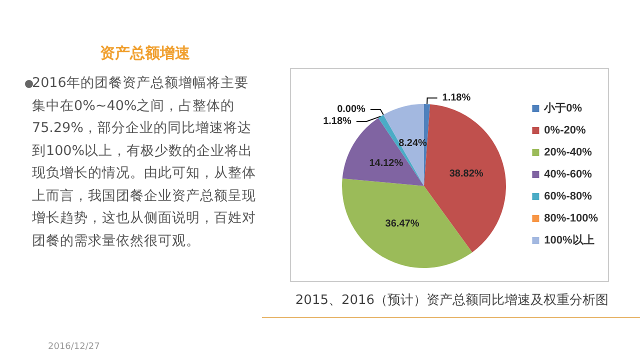 This screenshot has height=362, width=640. I want to click on legend-label: 100%以上, so click(569, 240).